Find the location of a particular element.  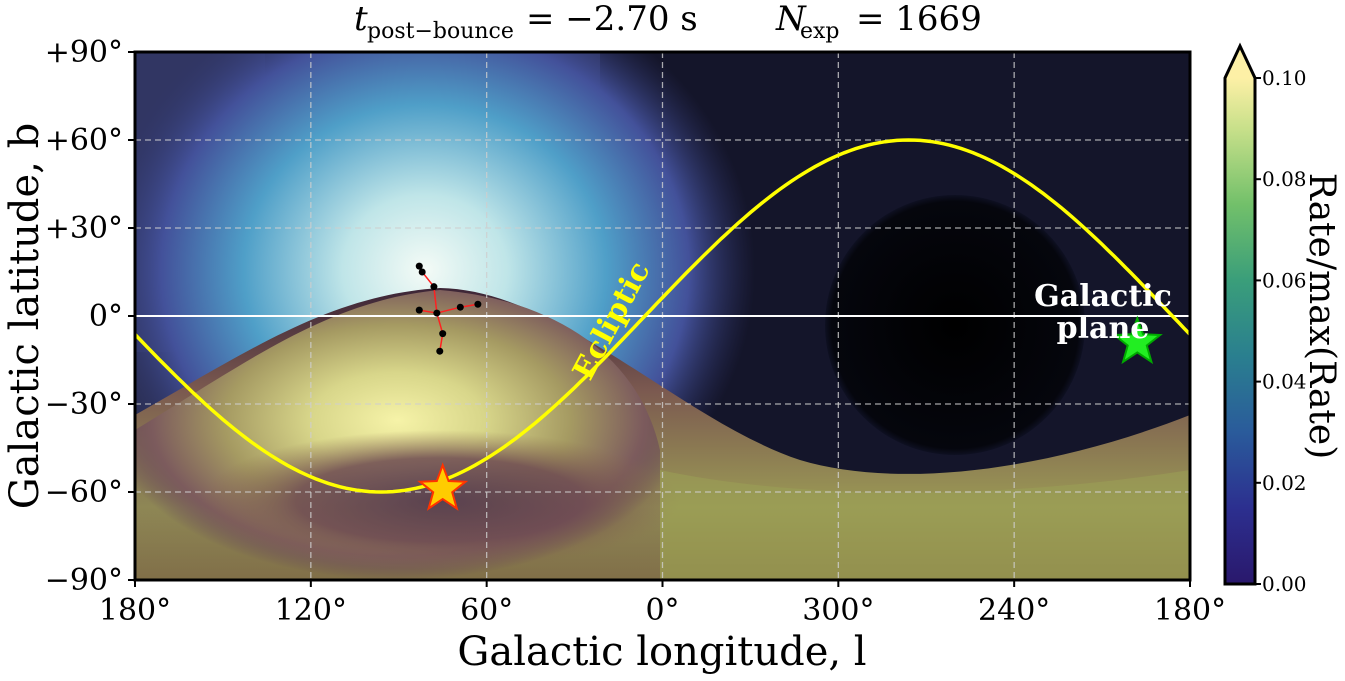

title-n-symbol: N is located at coordinates (791, 19).